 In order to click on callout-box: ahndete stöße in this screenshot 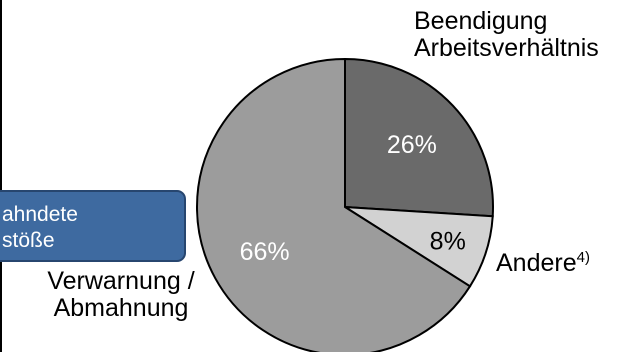, I will do `click(93, 226)`.